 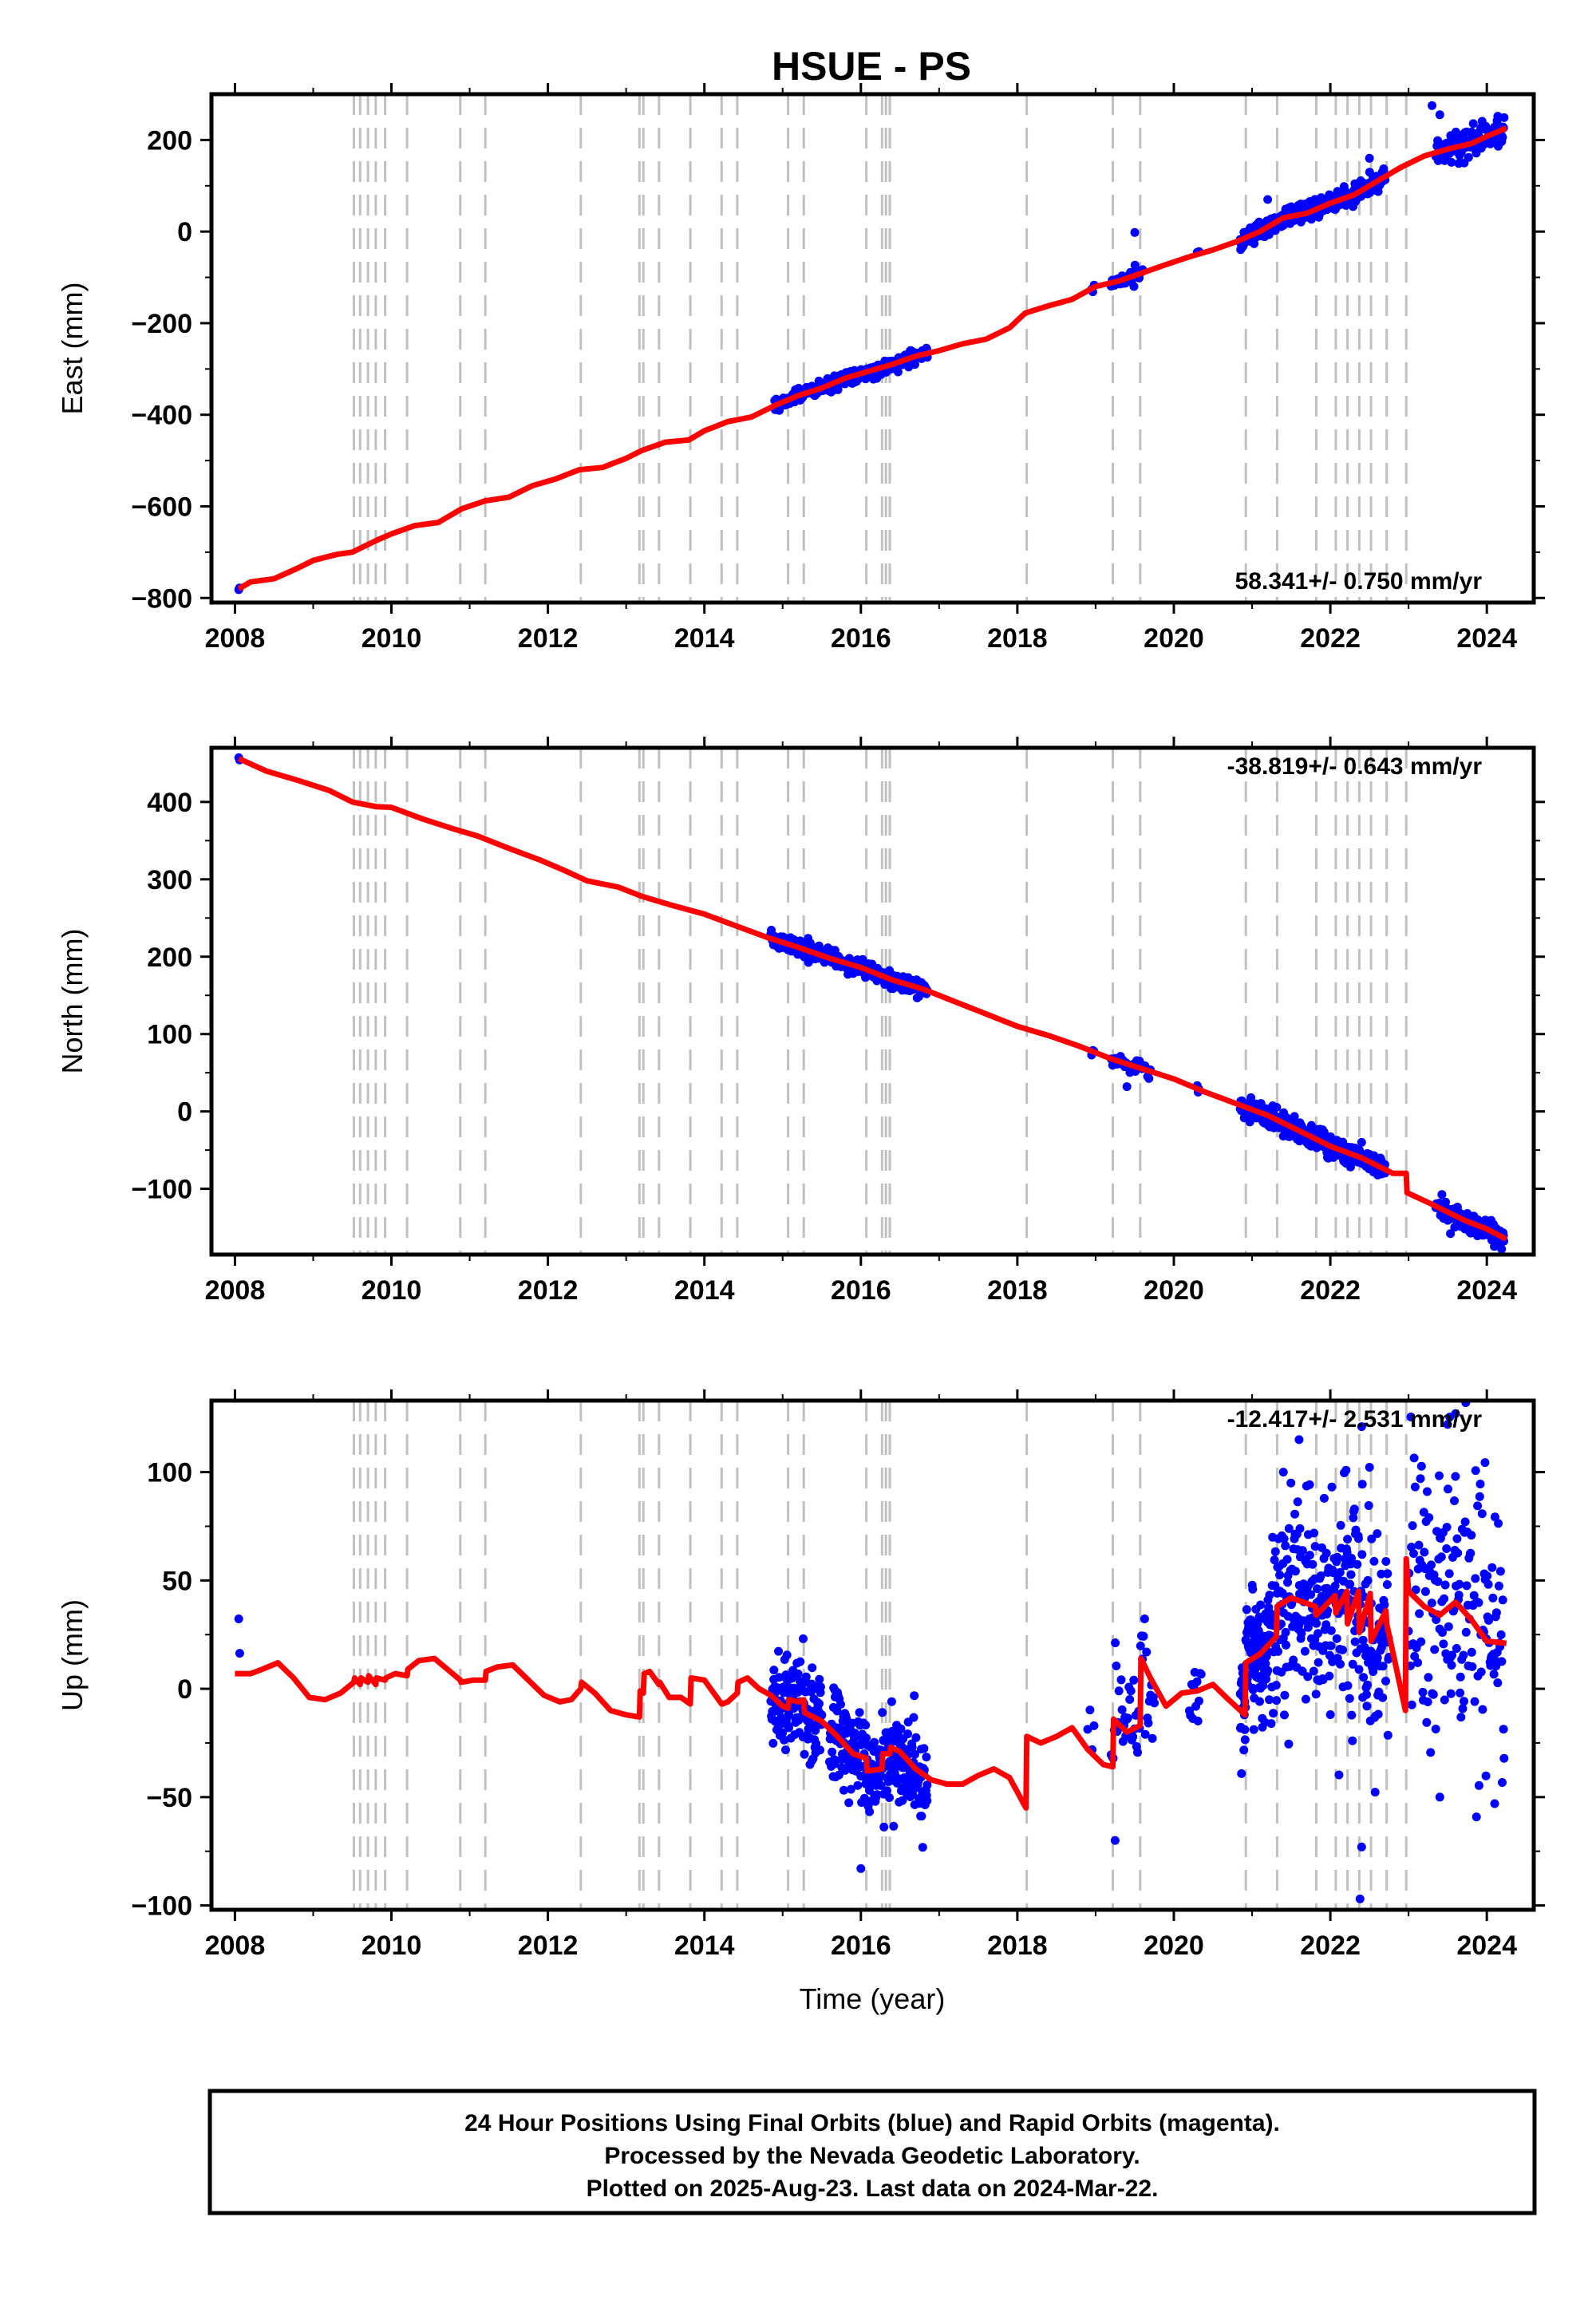 What do you see at coordinates (169, 880) in the screenshot?
I see `north-ytick-label-4: 300` at bounding box center [169, 880].